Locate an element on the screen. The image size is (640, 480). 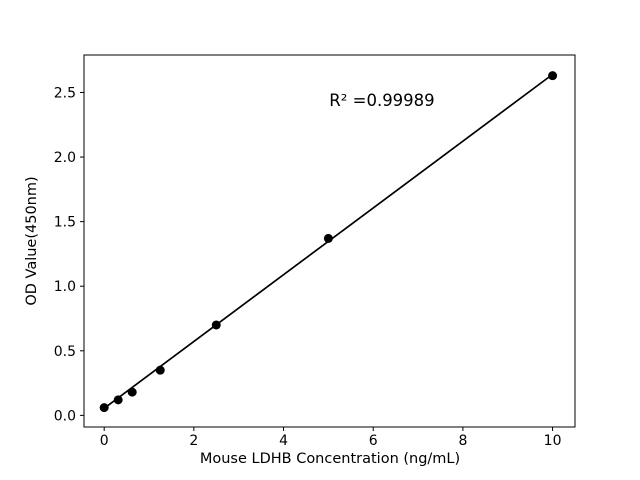
x-tick-label: 4 is located at coordinates (283, 441).